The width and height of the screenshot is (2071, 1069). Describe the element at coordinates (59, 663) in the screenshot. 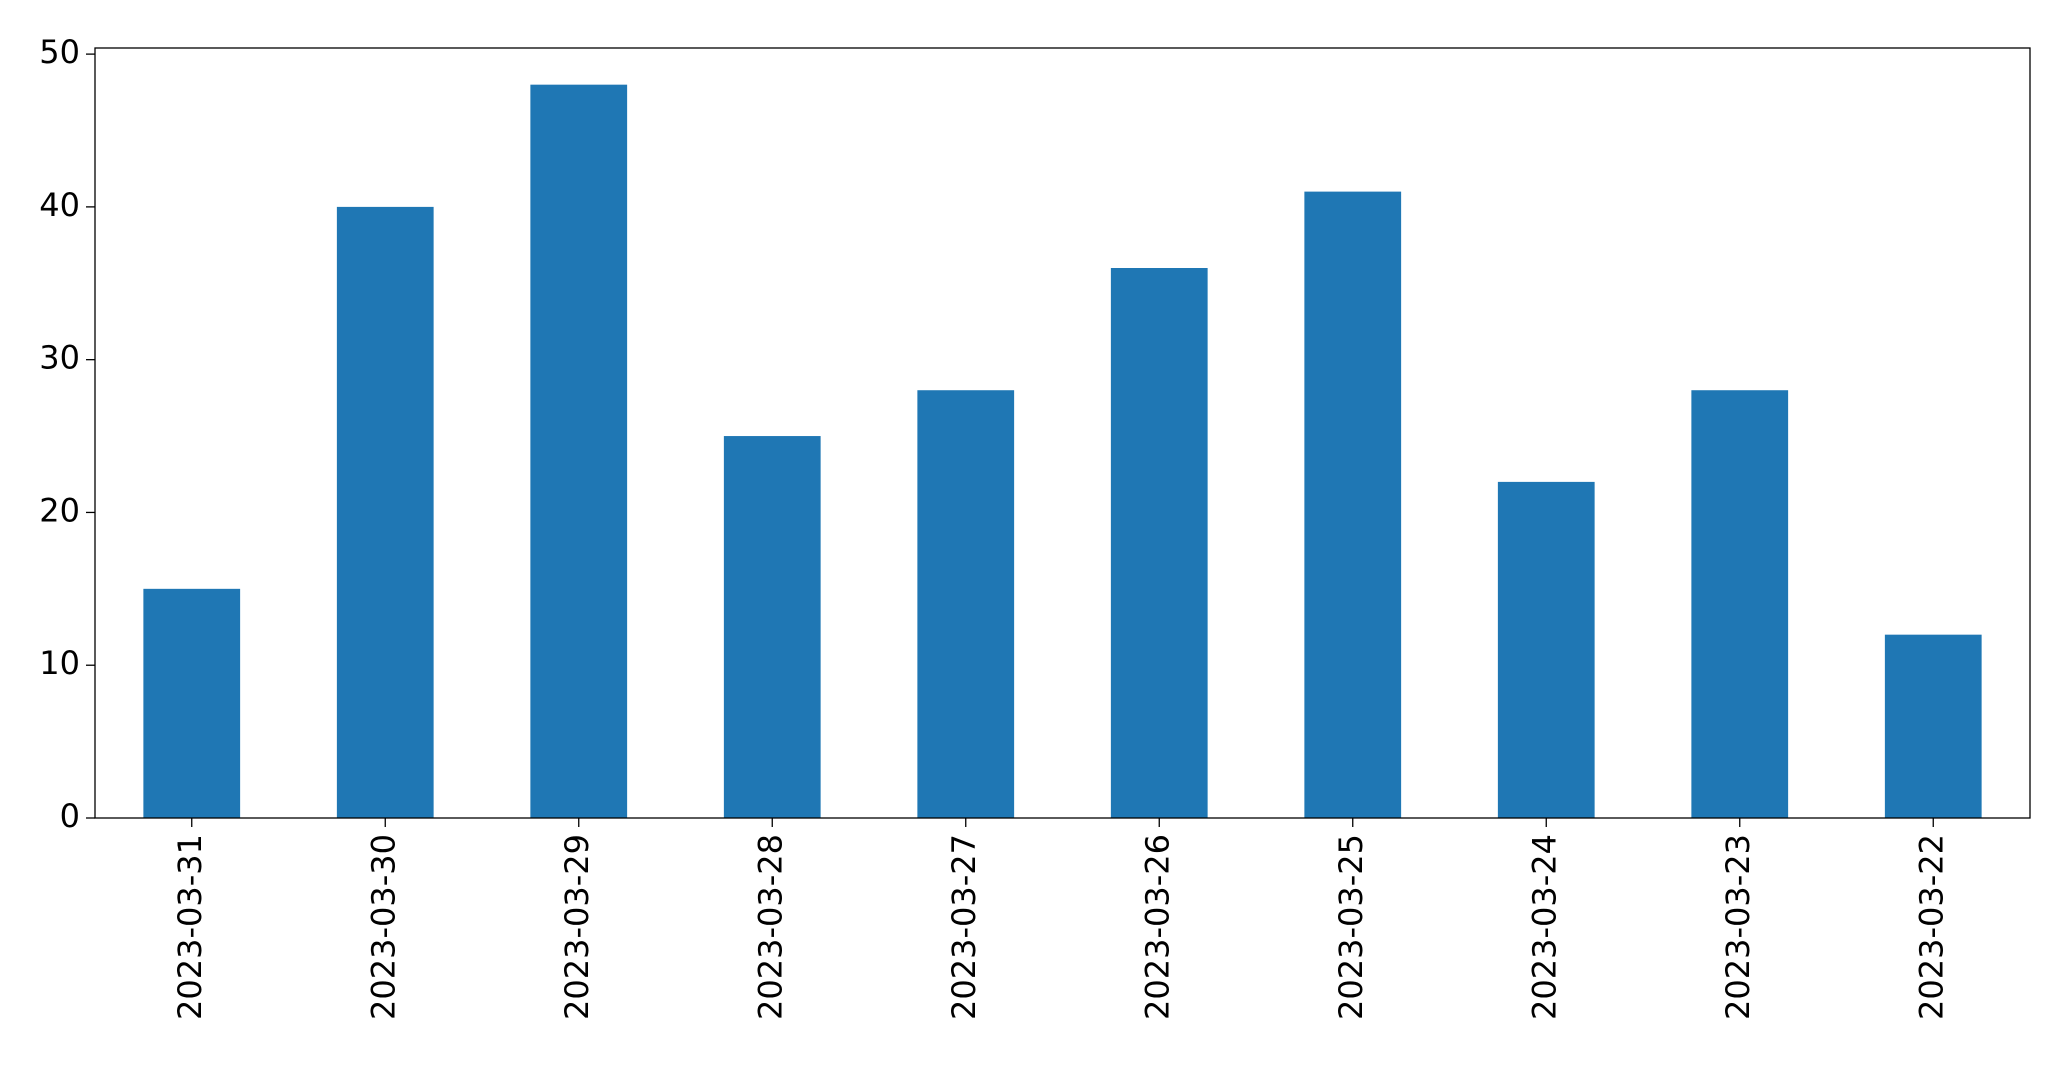

I see `y-tick-label: 10` at that location.